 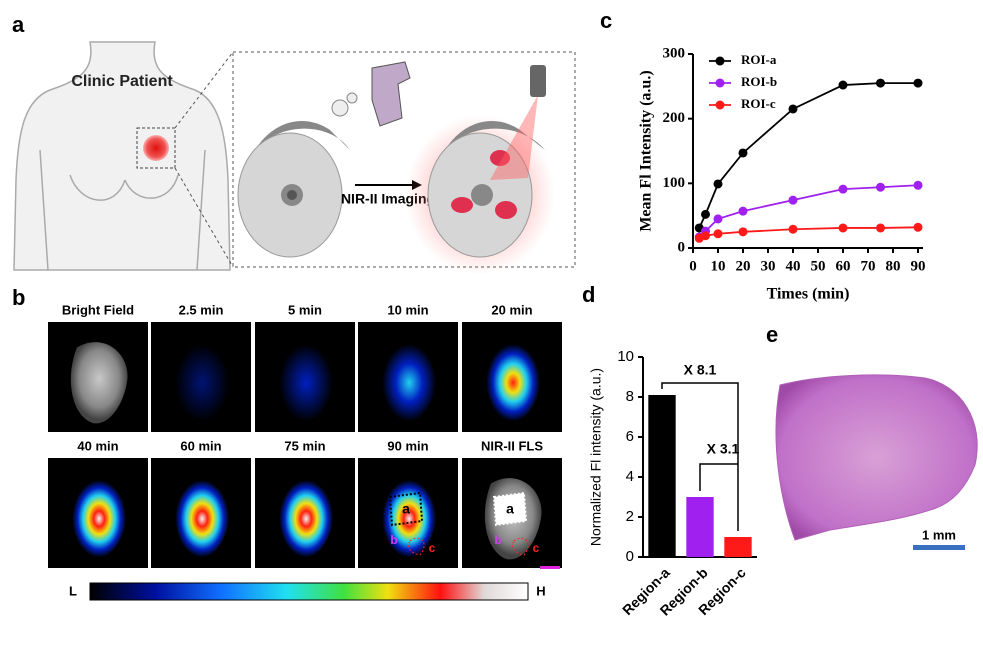 I want to click on x-tick-label: 50, so click(x=818, y=266).